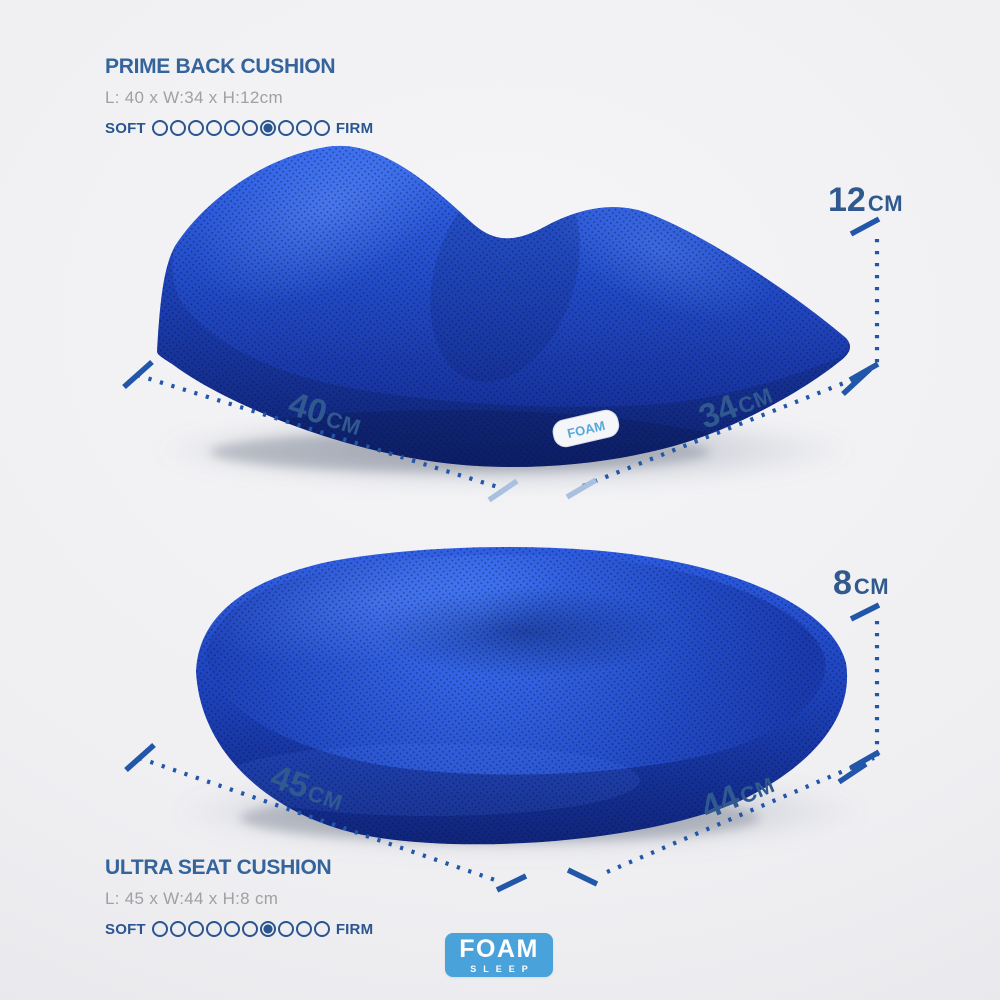 Image resolution: width=1000 pixels, height=1000 pixels. What do you see at coordinates (847, 200) in the screenshot?
I see `back-height-value: 12` at bounding box center [847, 200].